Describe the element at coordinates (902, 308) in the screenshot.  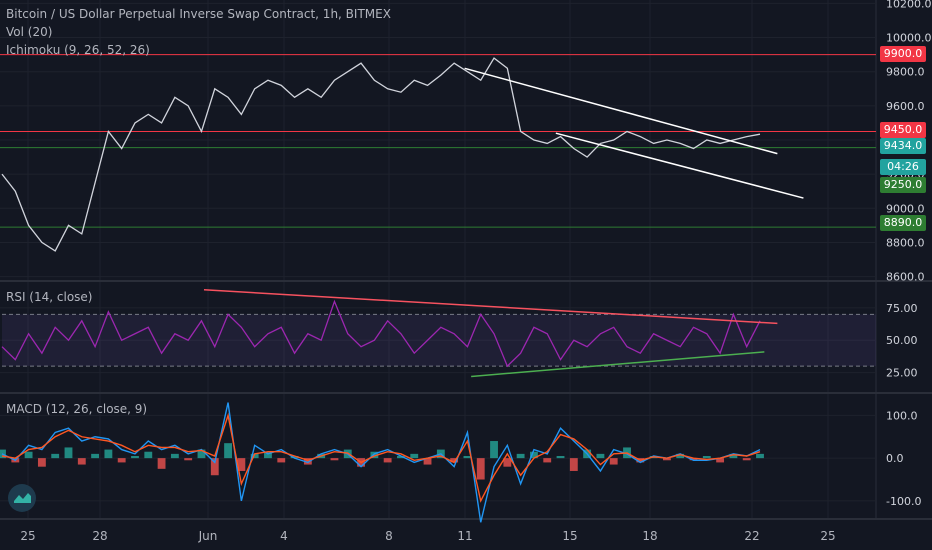
I see `y-tick-label: 75.00` at that location.